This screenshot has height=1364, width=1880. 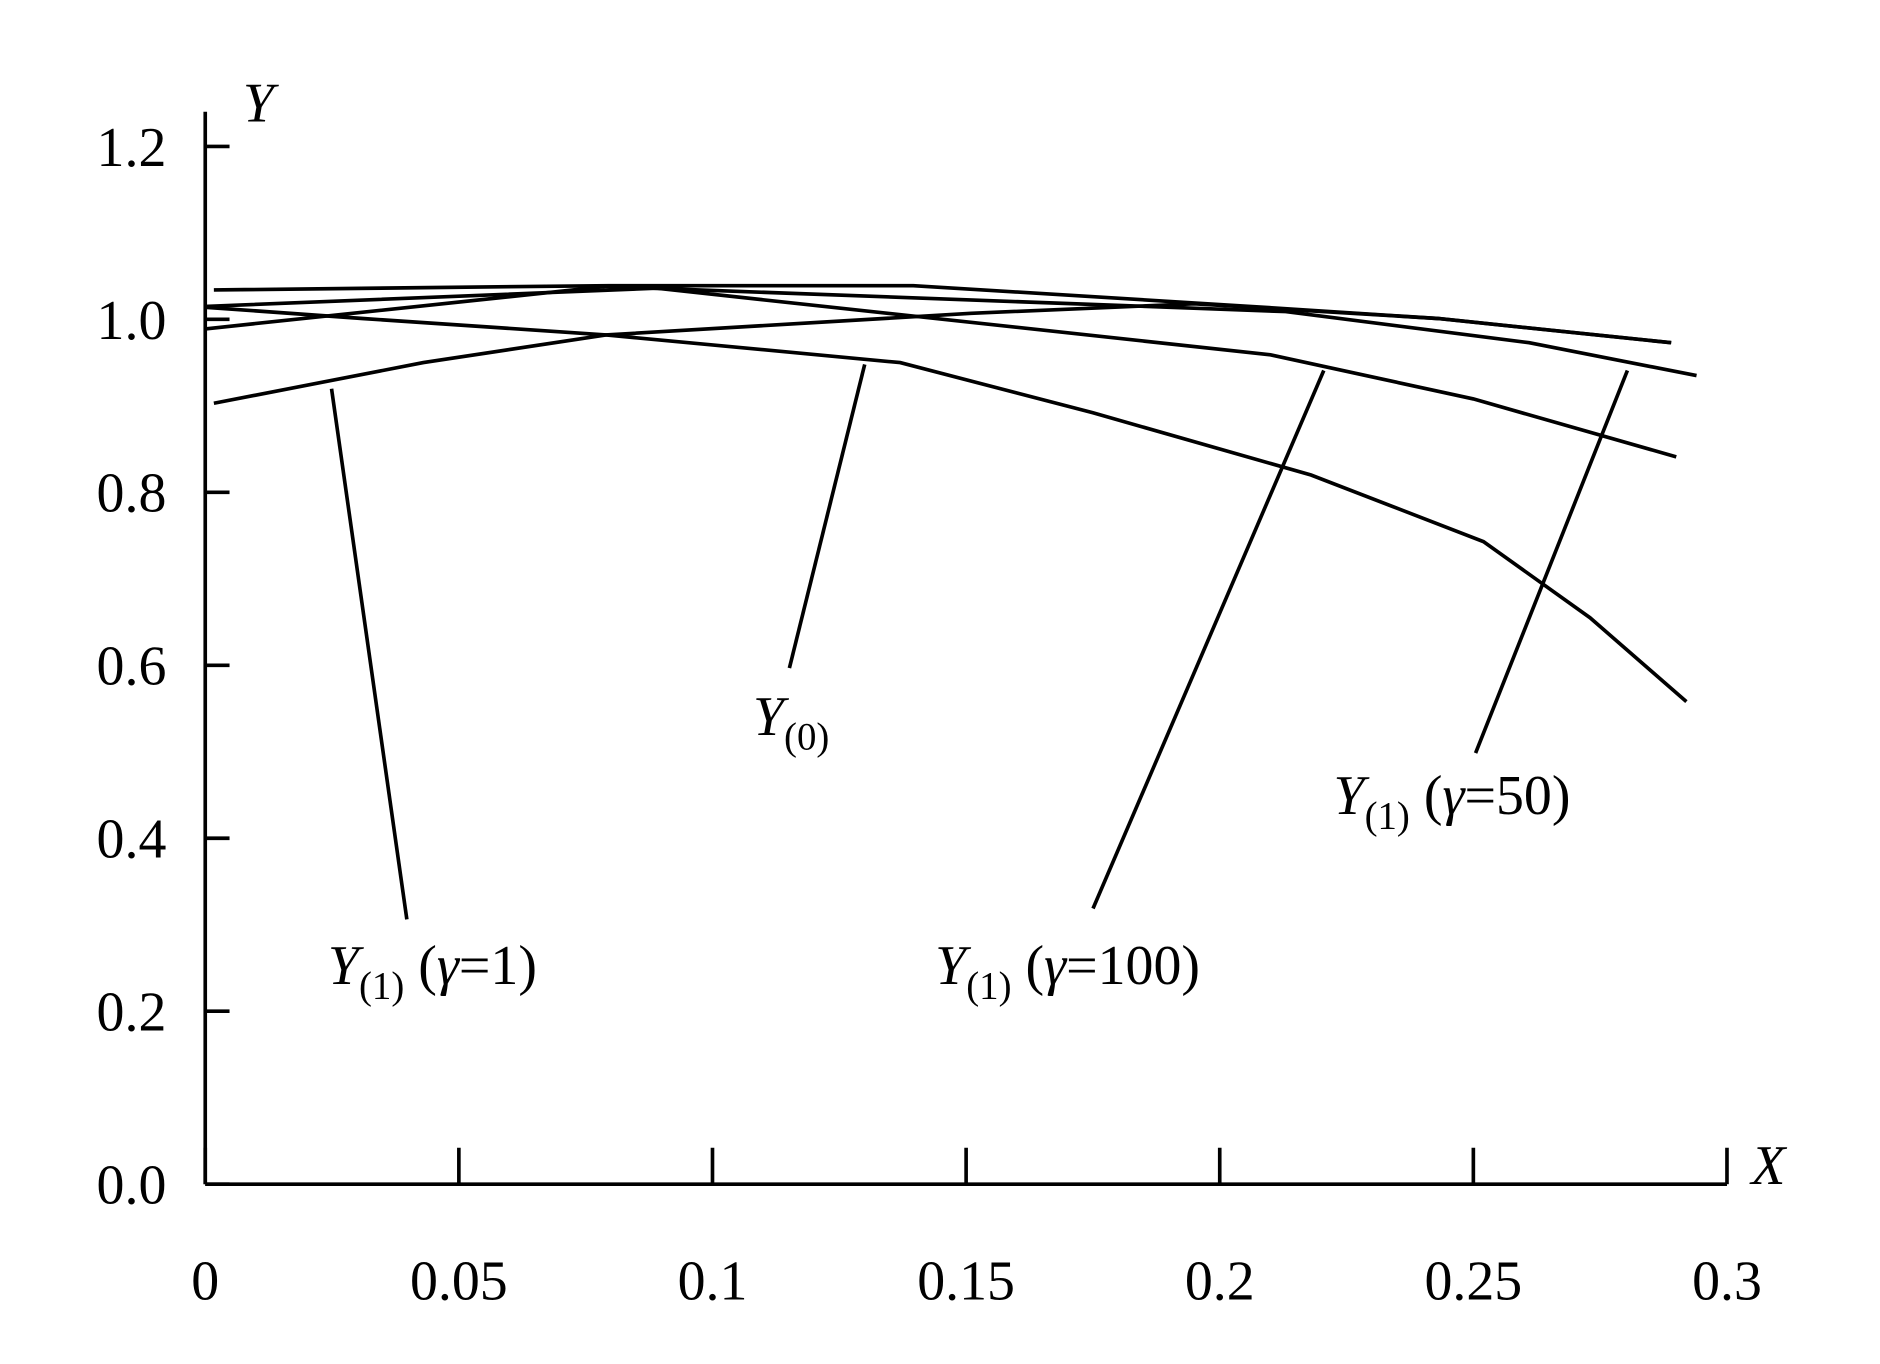 I want to click on annotation: Y(0), so click(x=791, y=722).